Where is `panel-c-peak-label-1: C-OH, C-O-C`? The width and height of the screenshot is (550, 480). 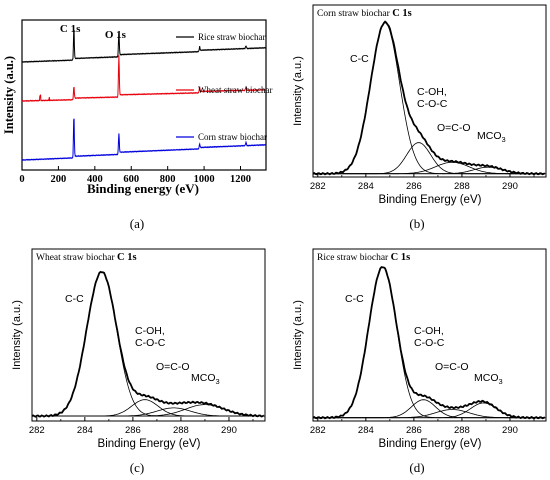 panel-c-peak-label-1: C-OH, C-O-C is located at coordinates (150, 337).